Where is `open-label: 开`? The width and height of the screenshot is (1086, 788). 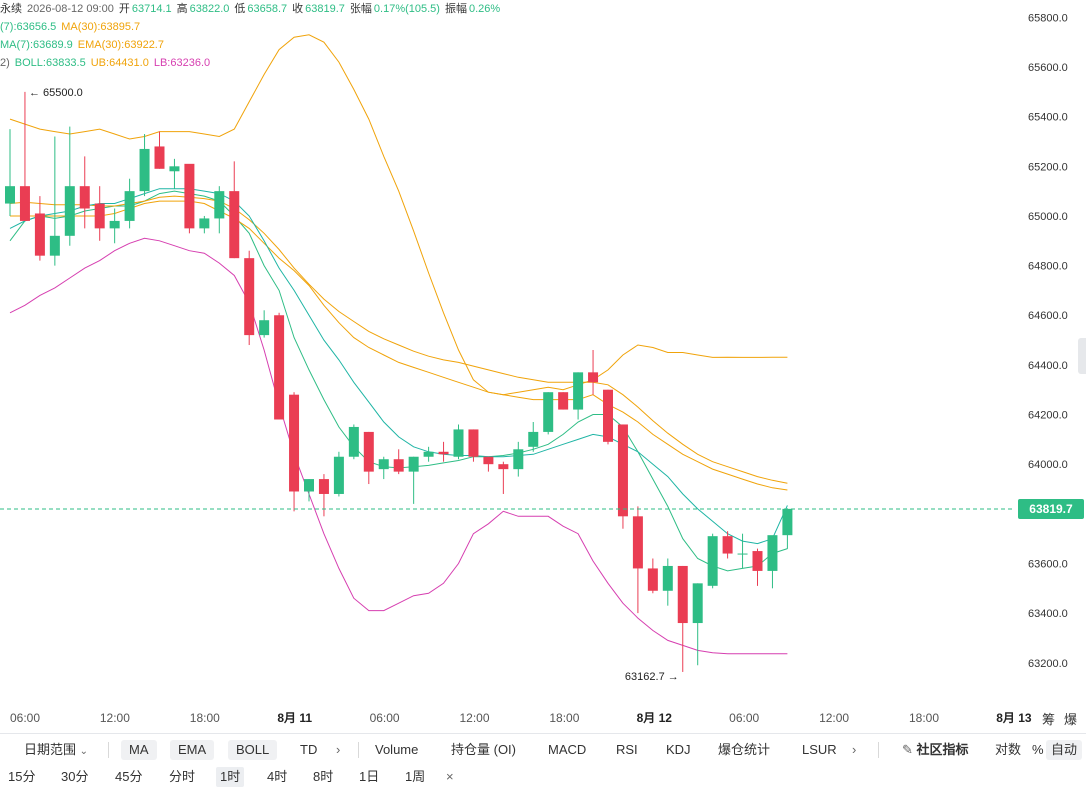 open-label: 开 is located at coordinates (124, 9).